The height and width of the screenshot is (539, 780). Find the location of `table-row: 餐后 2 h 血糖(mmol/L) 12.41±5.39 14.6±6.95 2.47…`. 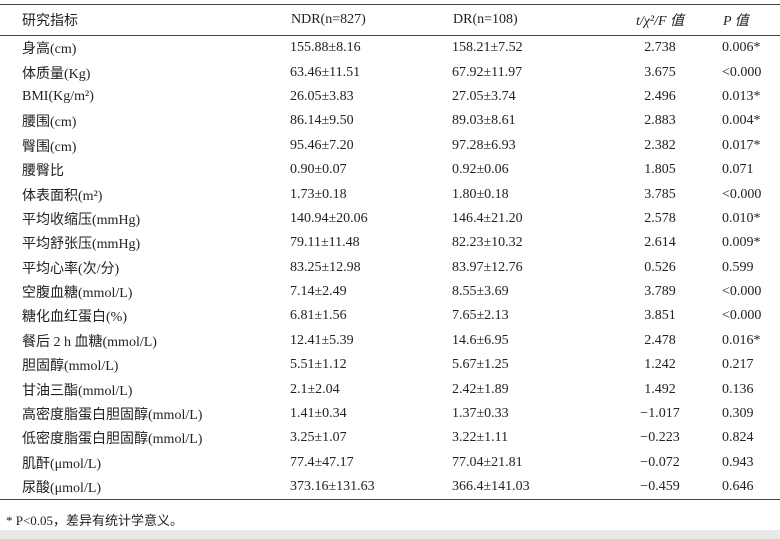

table-row: 餐后 2 h 血糖(mmol/L) 12.41±5.39 14.6±6.95 2.47… is located at coordinates (390, 341).